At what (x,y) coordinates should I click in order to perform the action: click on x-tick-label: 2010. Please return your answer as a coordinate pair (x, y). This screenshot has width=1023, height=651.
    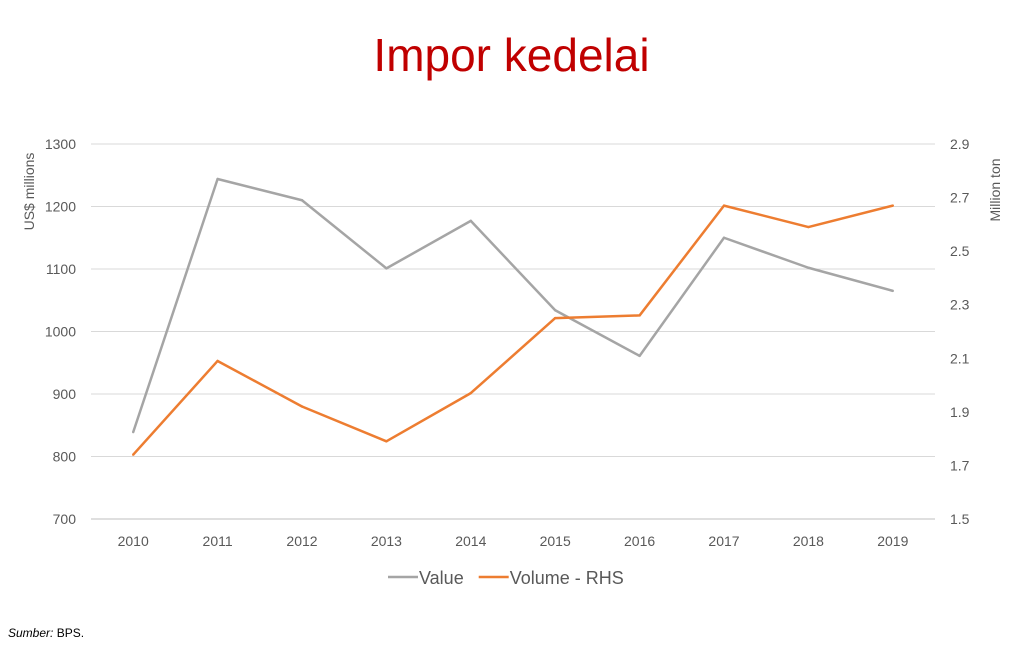
    Looking at the image, I should click on (133, 541).